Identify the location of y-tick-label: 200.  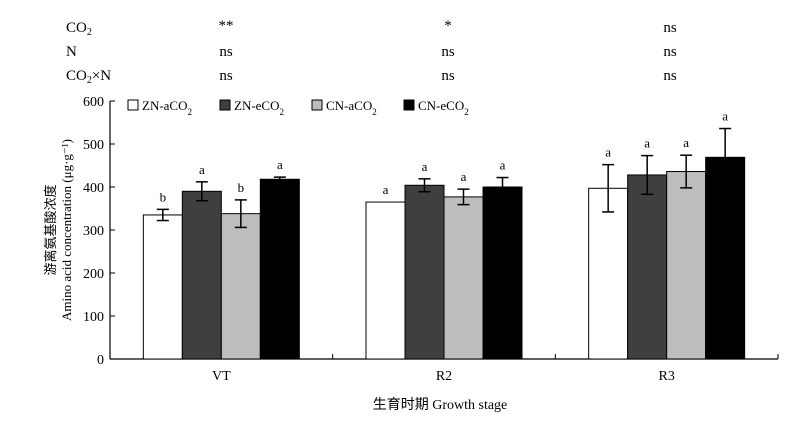
(93, 274).